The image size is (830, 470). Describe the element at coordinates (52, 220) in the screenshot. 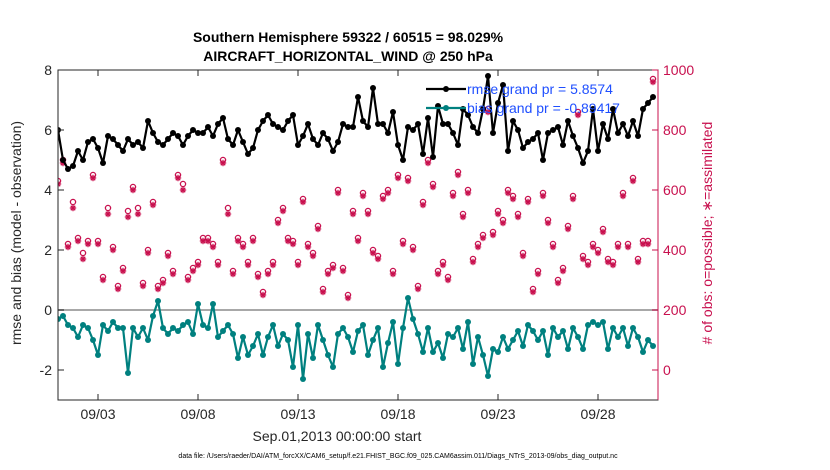

I see `y-axis-left: -2 0 2 4 6 8` at that location.